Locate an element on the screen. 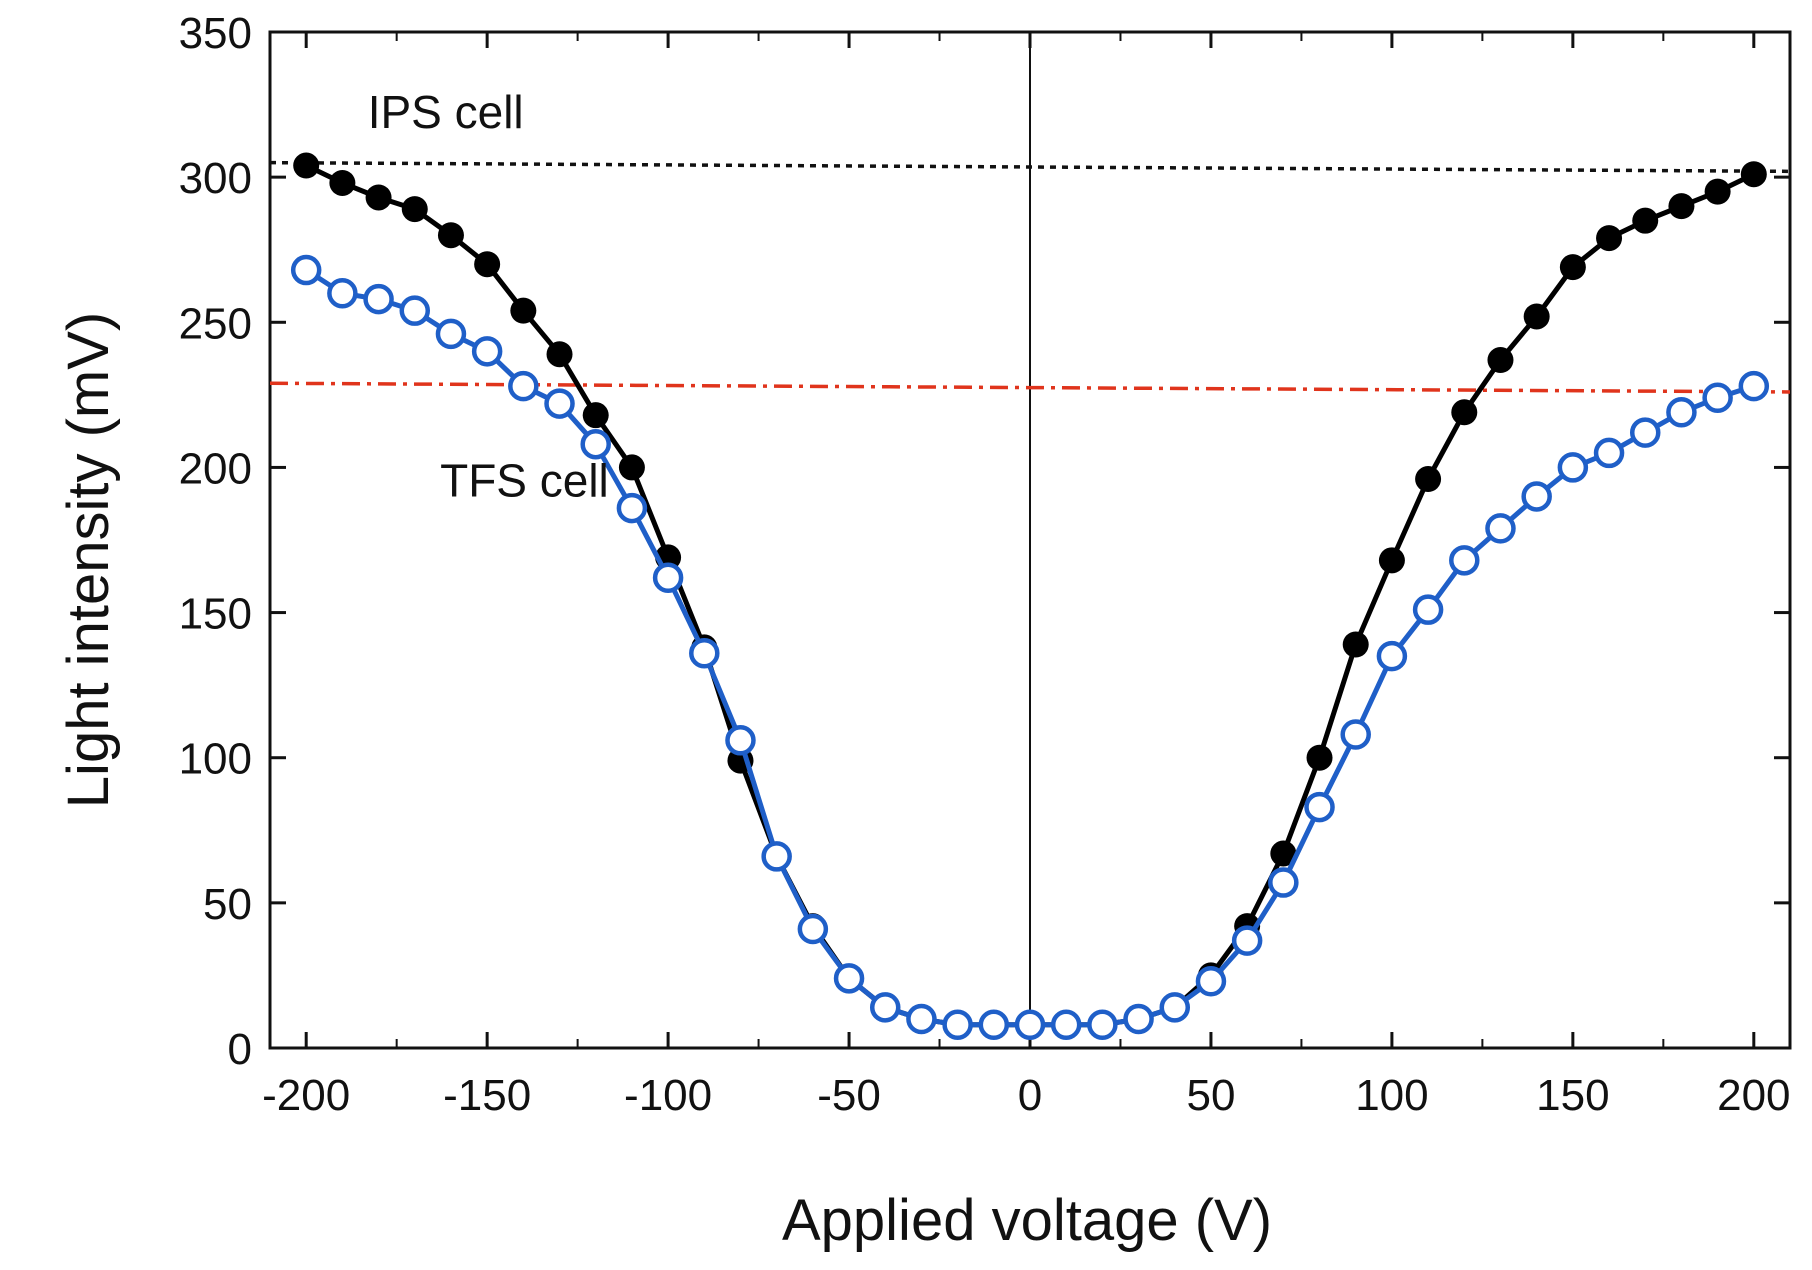 The height and width of the screenshot is (1270, 1812). x-tick-label: -50 is located at coordinates (849, 1095).